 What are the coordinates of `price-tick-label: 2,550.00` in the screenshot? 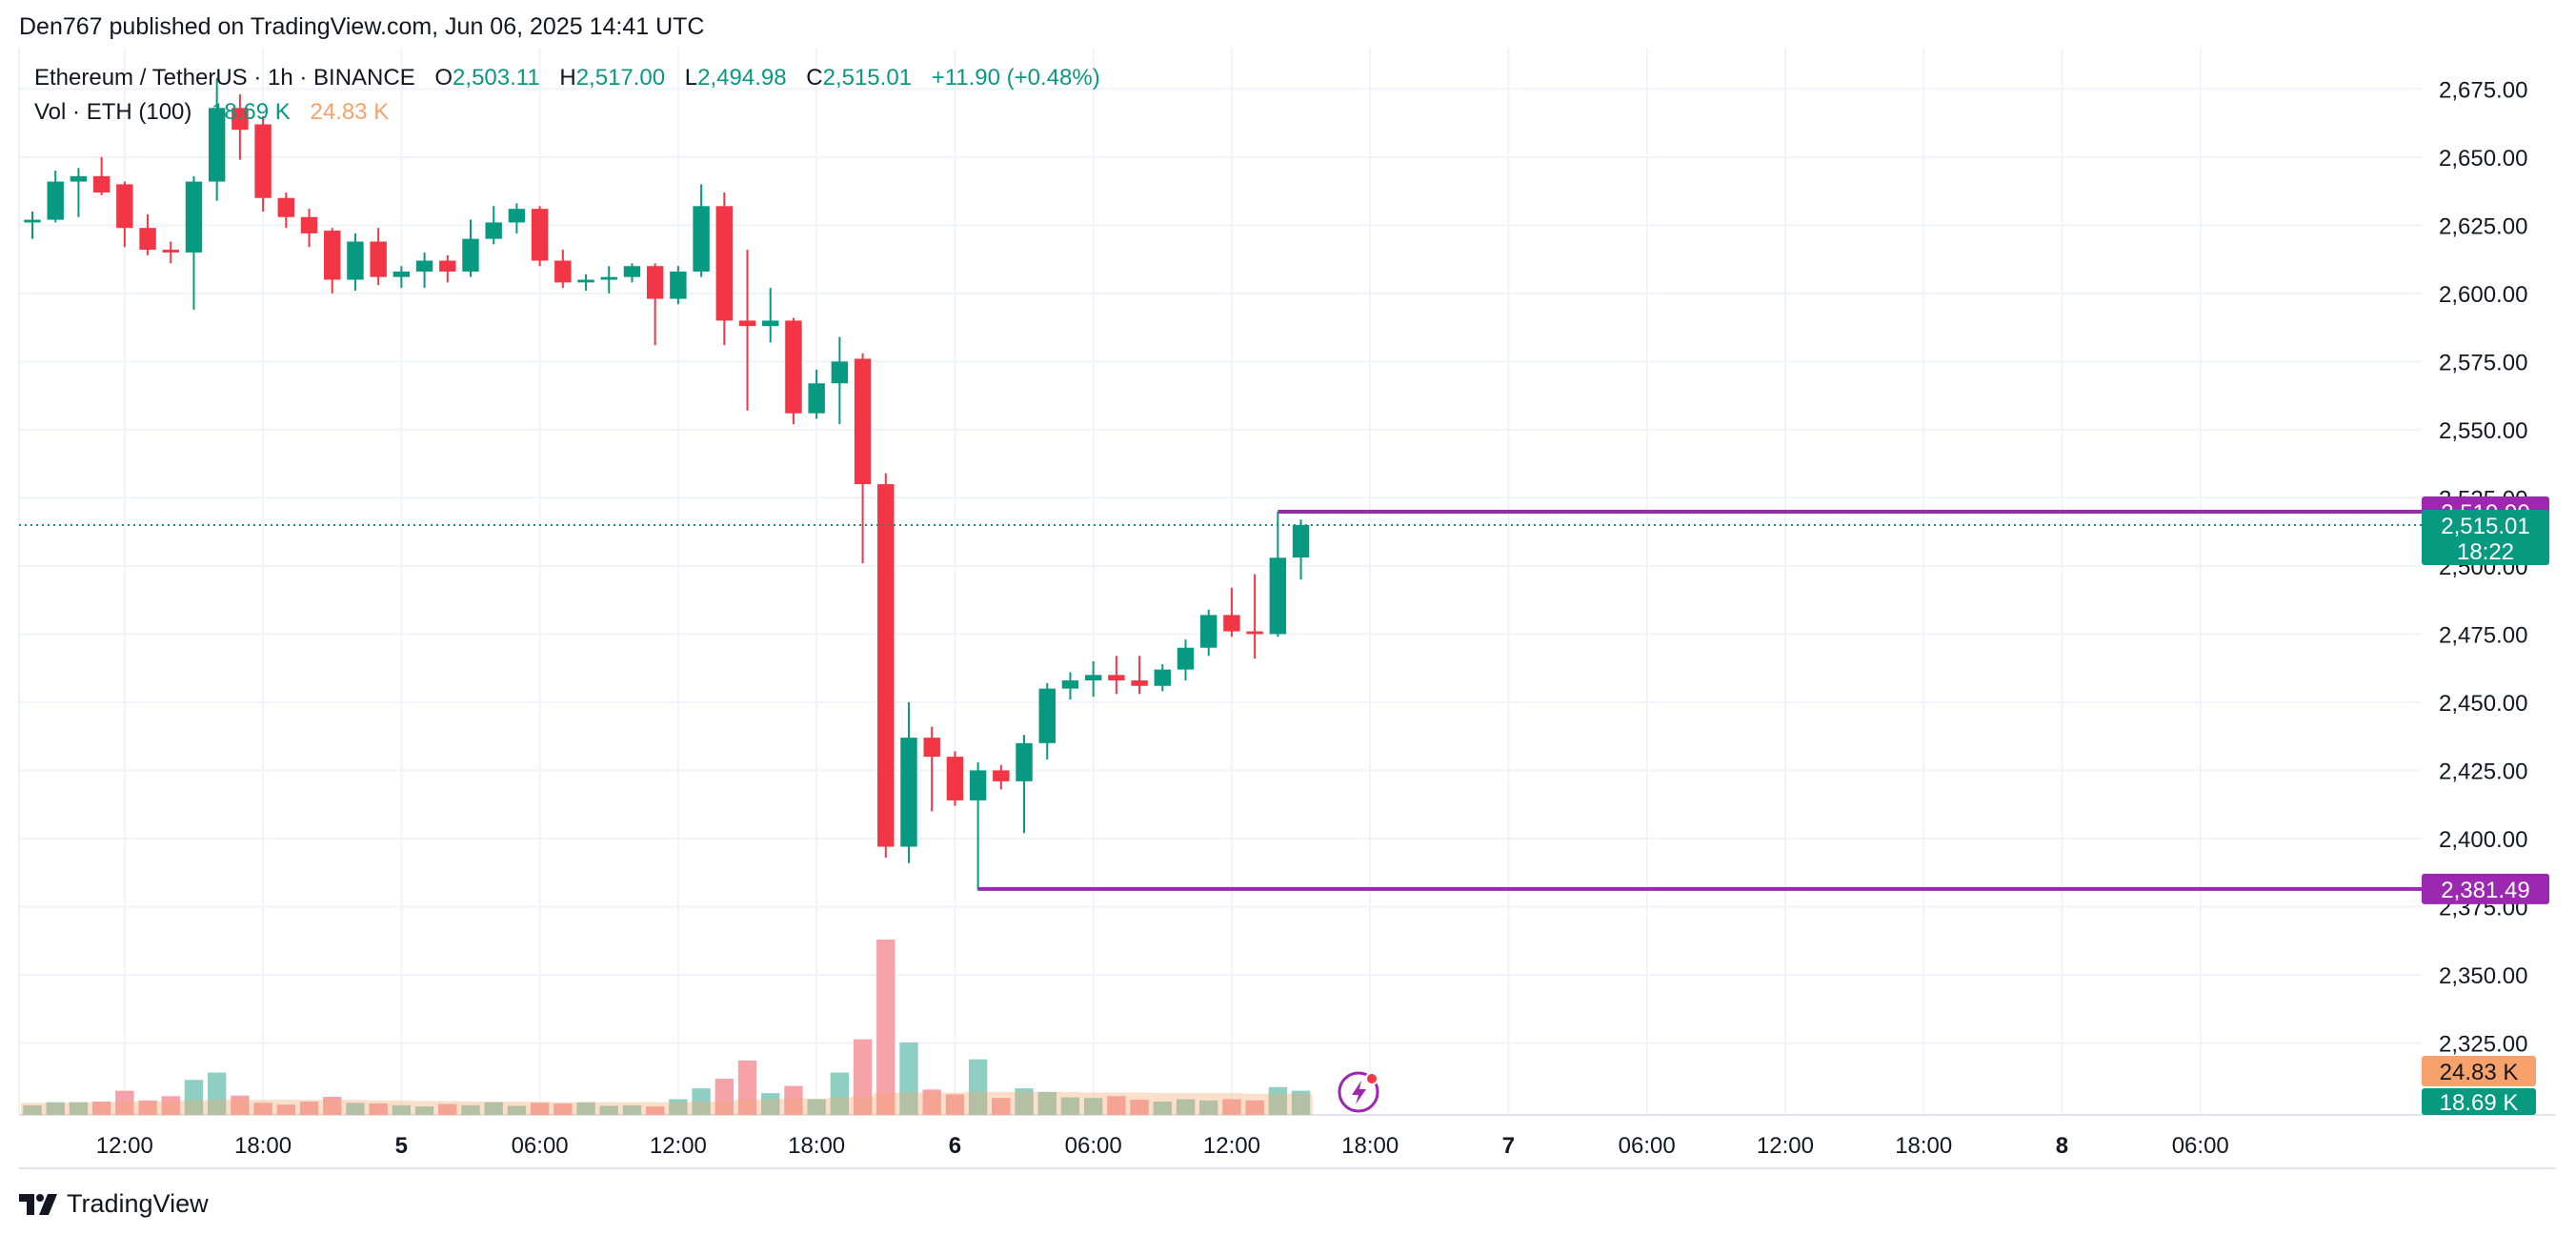 It's located at (2483, 431).